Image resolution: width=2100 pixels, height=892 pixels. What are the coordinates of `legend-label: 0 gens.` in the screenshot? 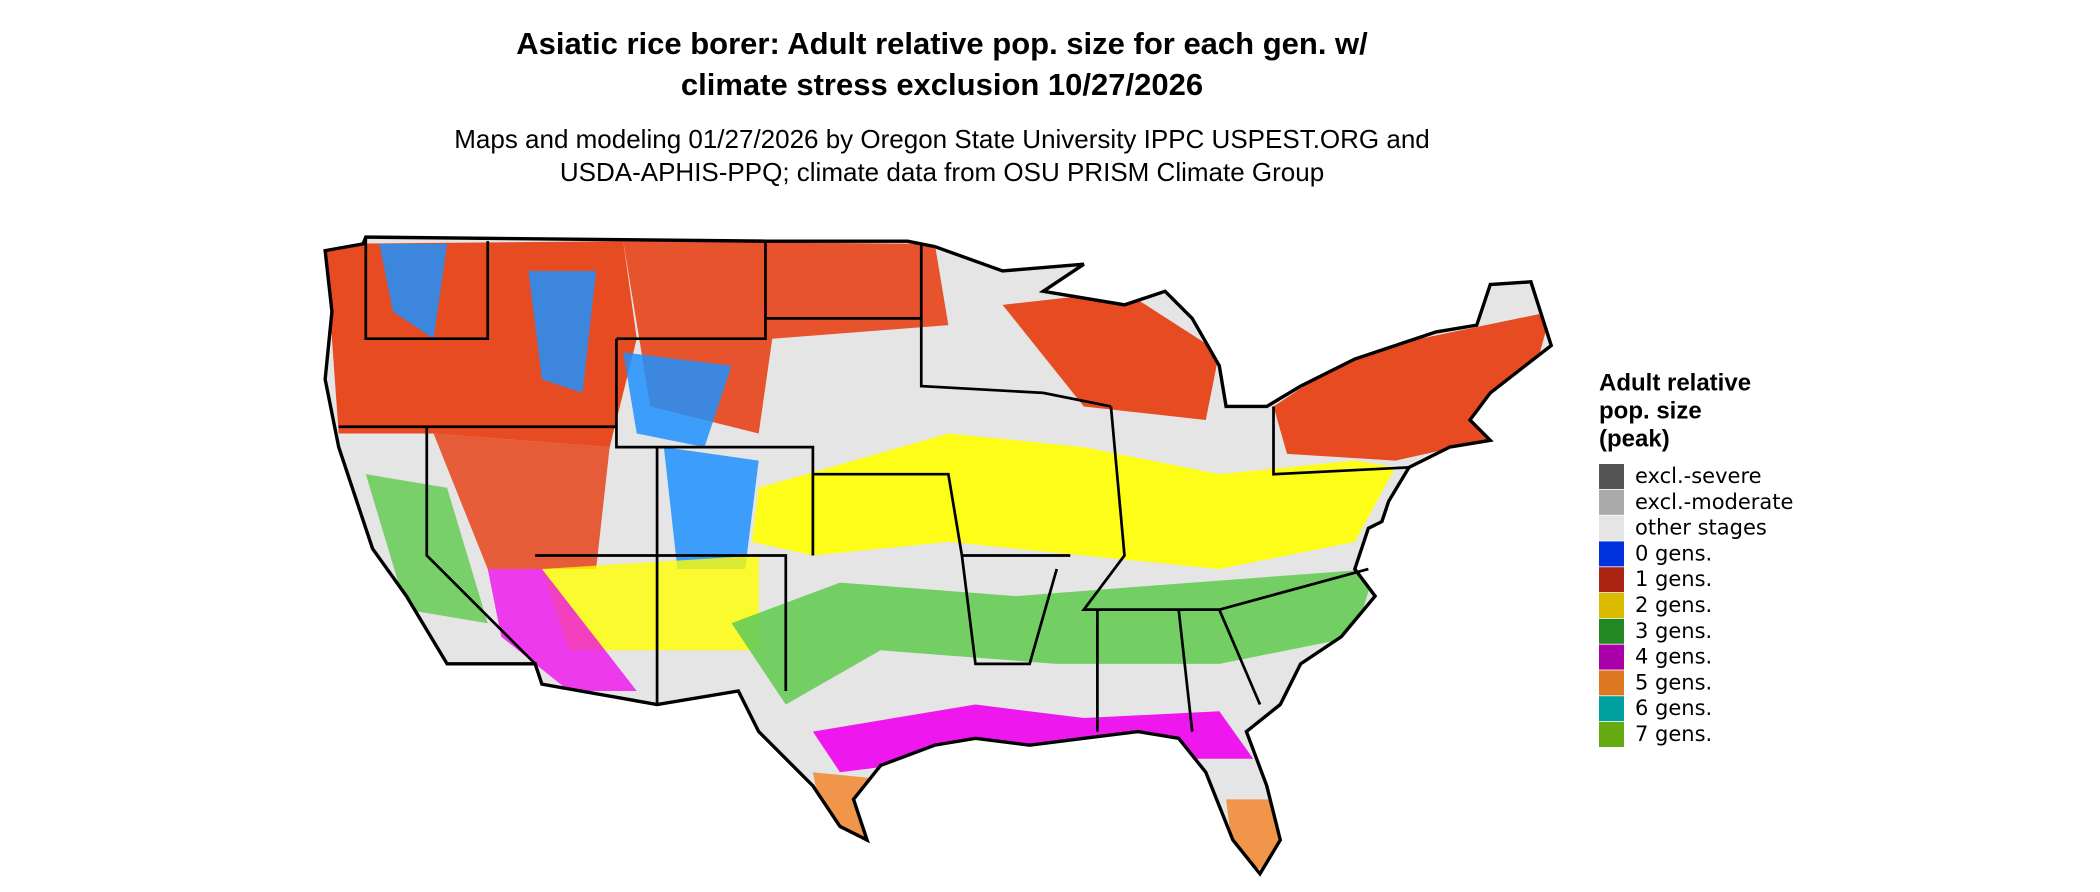 It's located at (1673, 553).